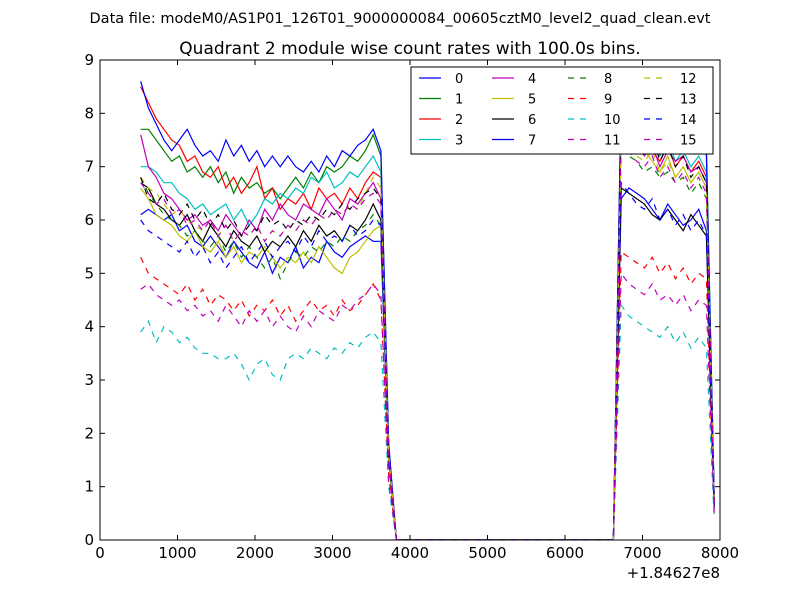  What do you see at coordinates (459, 100) in the screenshot?
I see `legend-label-1: 1` at bounding box center [459, 100].